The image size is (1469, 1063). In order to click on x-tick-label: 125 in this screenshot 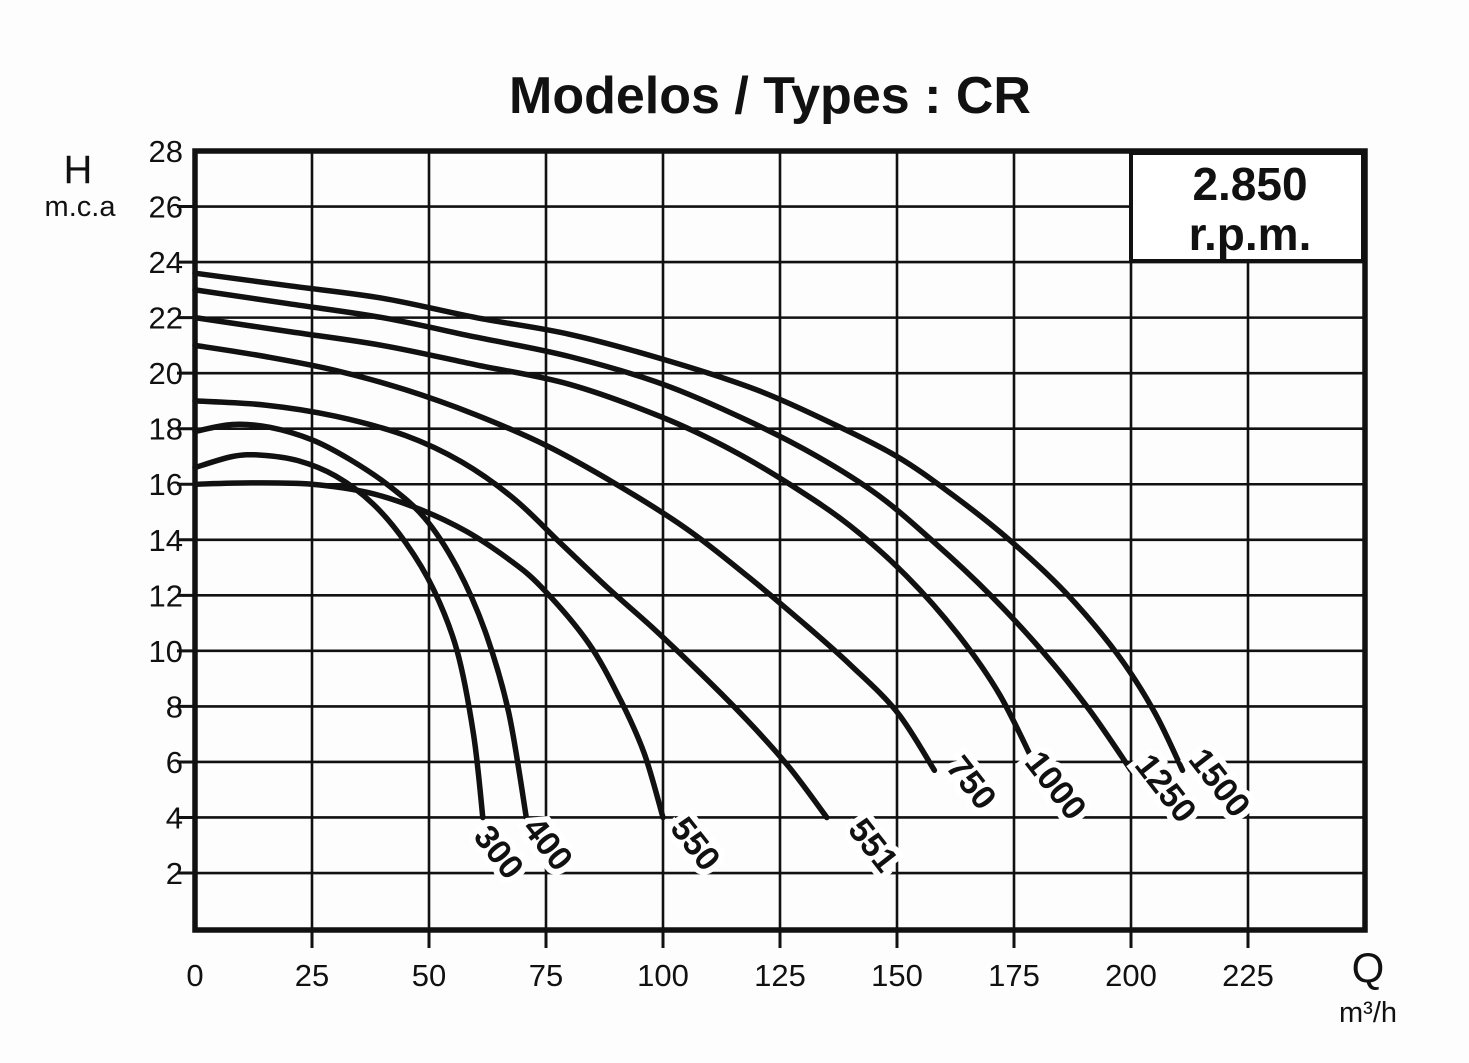, I will do `click(780, 975)`.